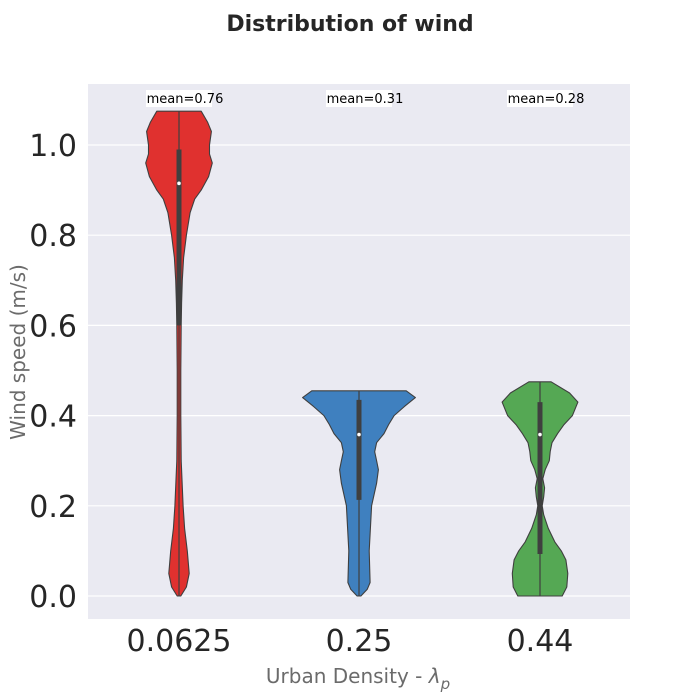 The image size is (700, 696). Describe the element at coordinates (53, 372) in the screenshot. I see `y-tick-labels: 0.0 0.2 0.4 0.6 0.8 1.0` at that location.